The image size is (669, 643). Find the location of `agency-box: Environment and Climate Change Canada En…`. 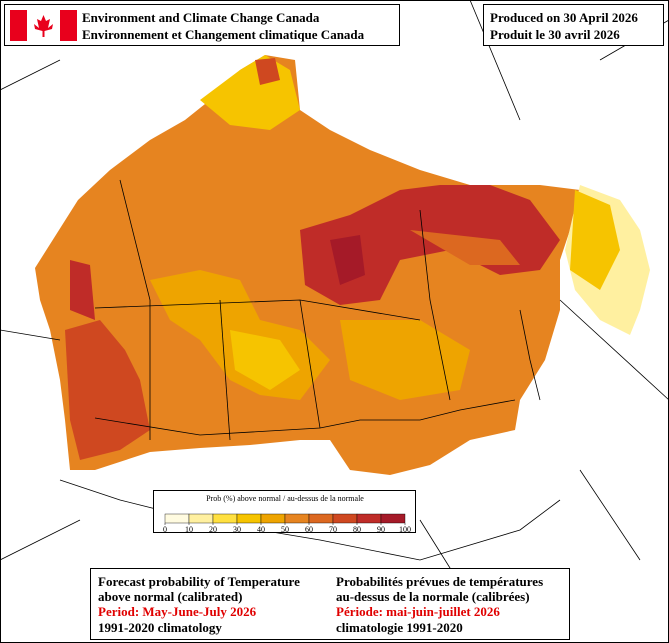

agency-box: Environment and Climate Change Canada En… is located at coordinates (202, 25).